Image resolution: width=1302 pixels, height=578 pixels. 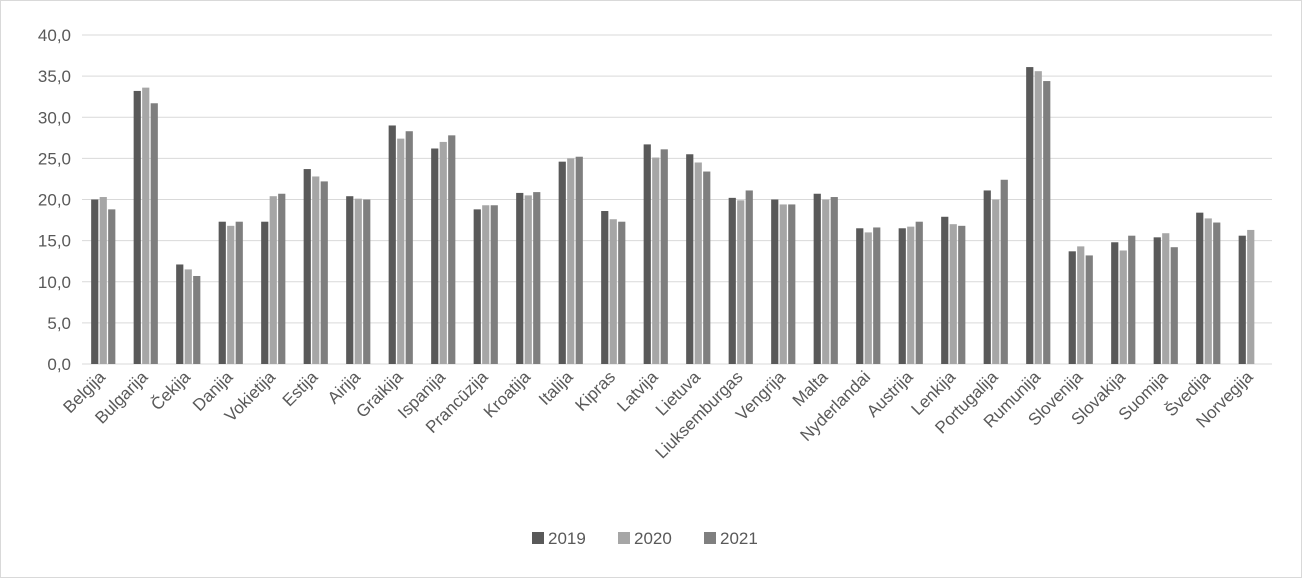 I want to click on x-tick-label: Čekija, so click(x=170, y=390).